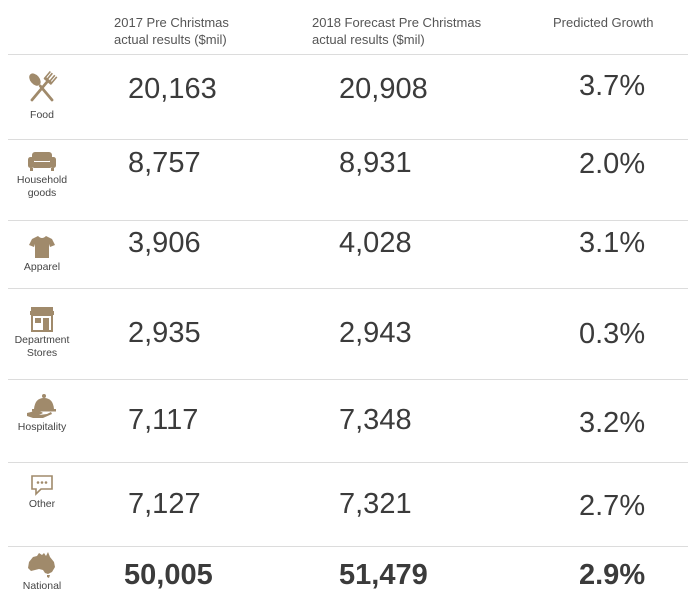  I want to click on value-2017-household-goods: 8,757, so click(164, 163).